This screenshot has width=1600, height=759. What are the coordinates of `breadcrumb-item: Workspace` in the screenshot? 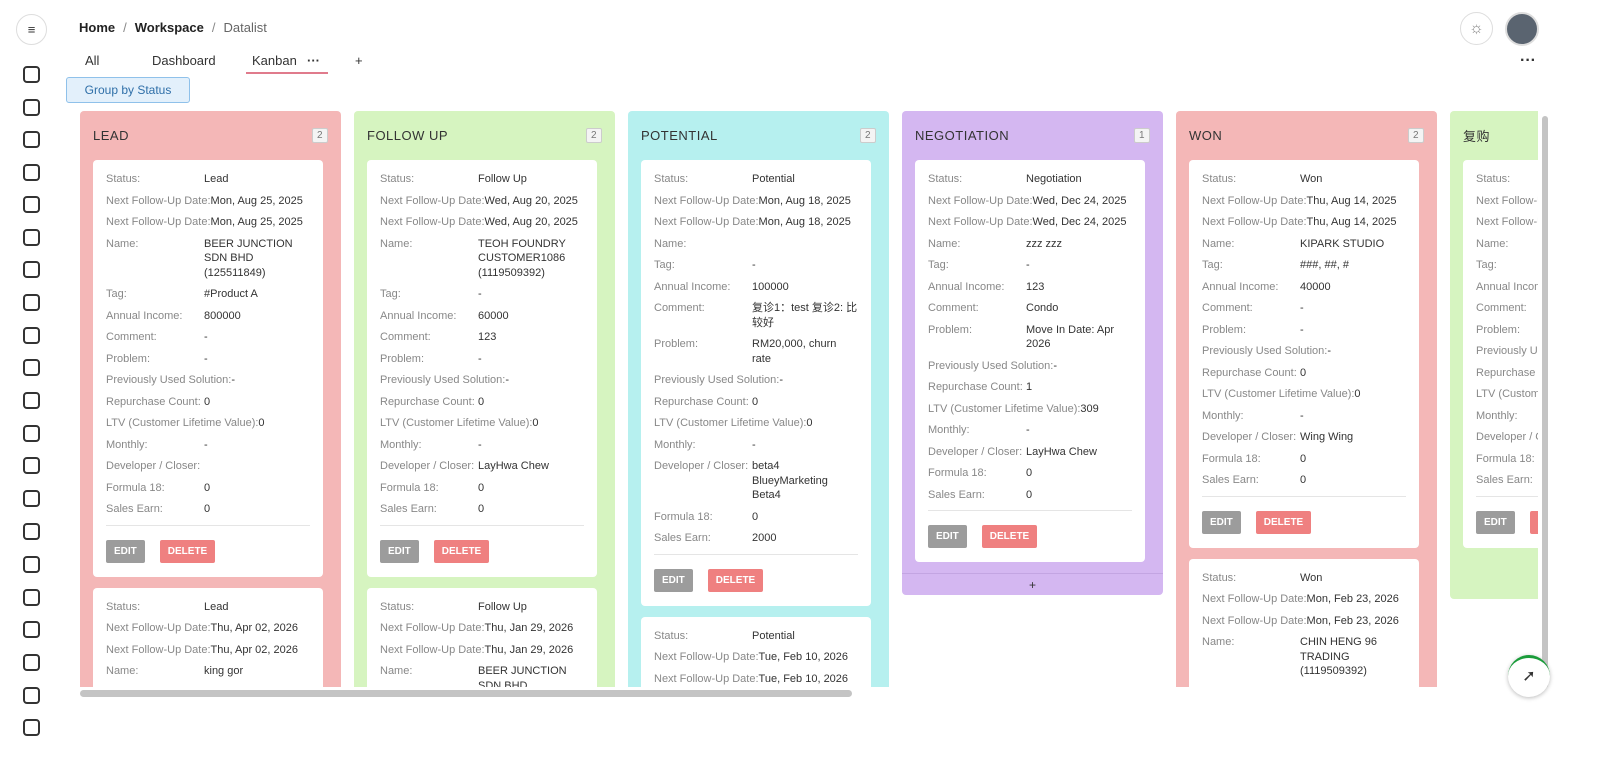 It's located at (169, 27).